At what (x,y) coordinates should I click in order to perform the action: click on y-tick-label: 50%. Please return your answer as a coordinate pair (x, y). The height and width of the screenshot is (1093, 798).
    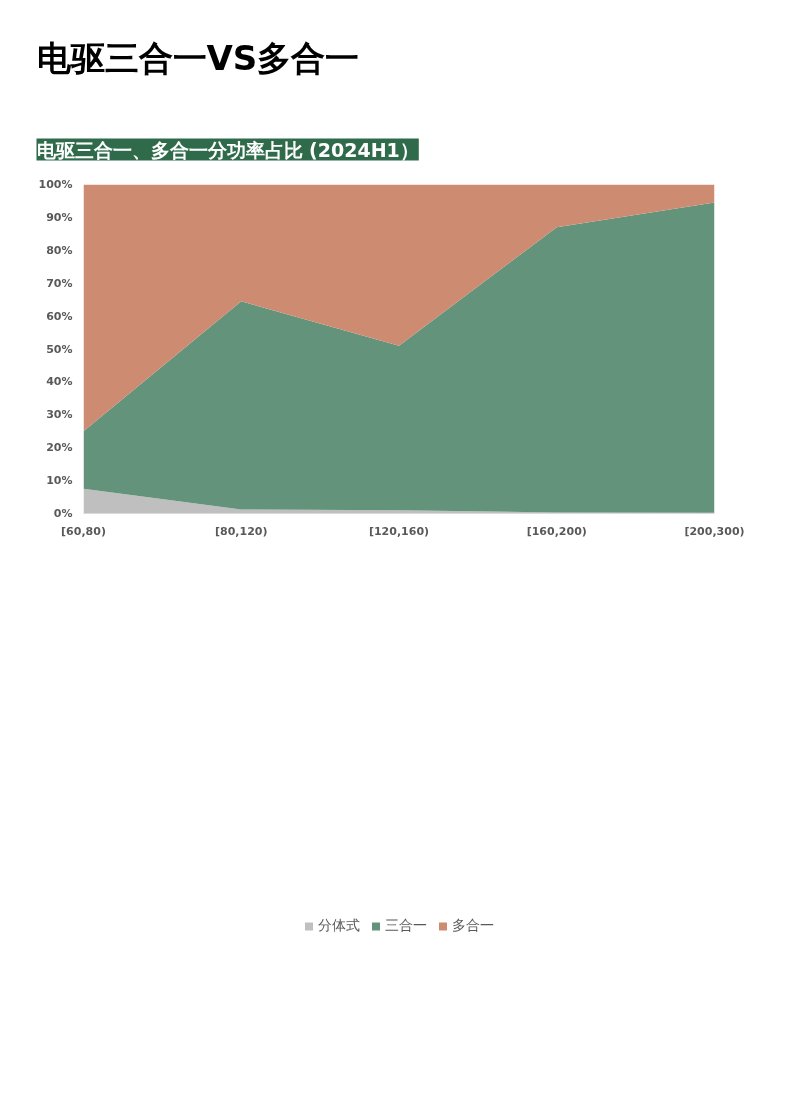
    Looking at the image, I should click on (59, 349).